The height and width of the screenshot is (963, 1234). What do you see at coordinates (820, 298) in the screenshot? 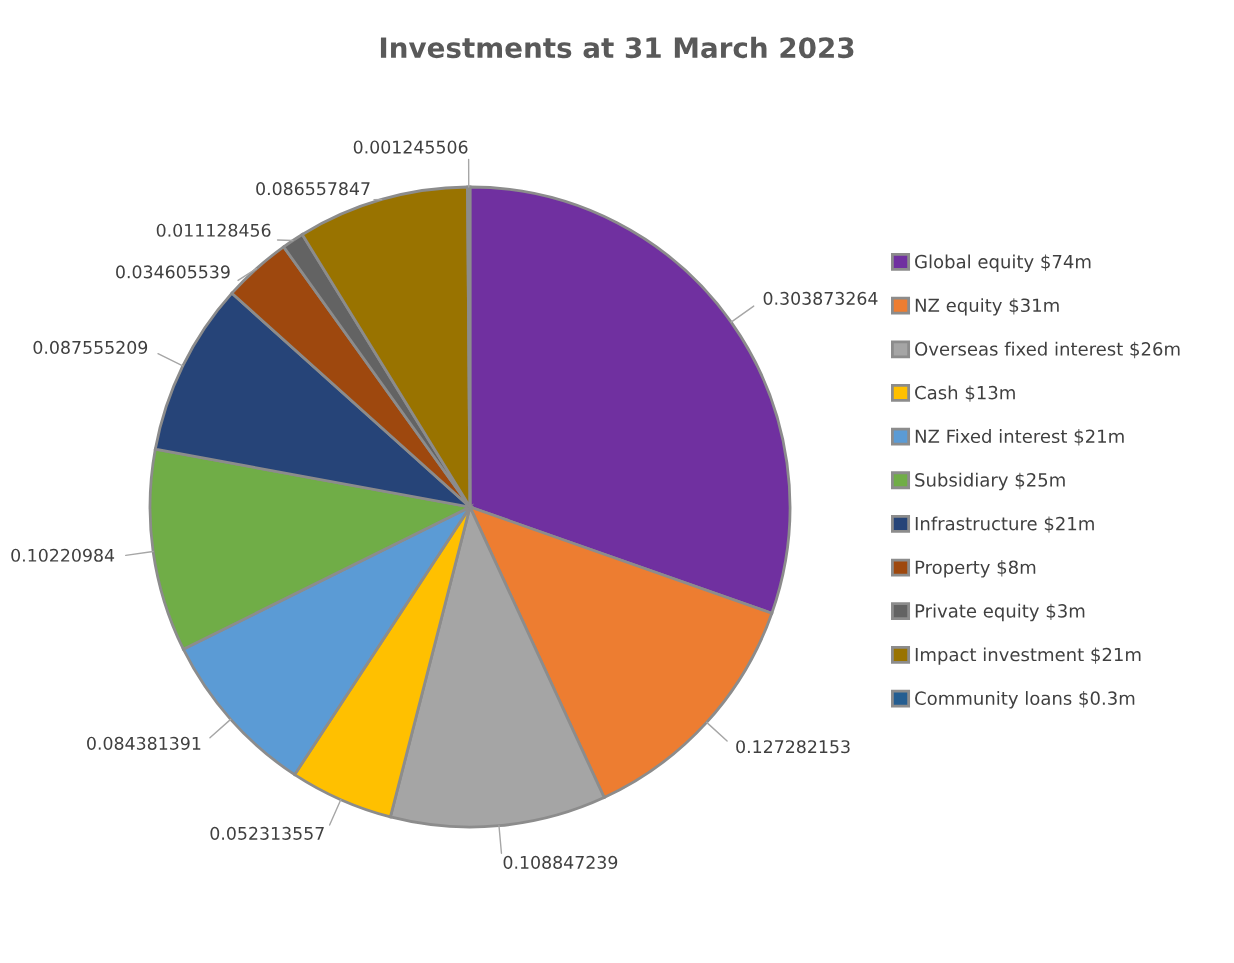
I see `data-label: 0.303873264` at bounding box center [820, 298].